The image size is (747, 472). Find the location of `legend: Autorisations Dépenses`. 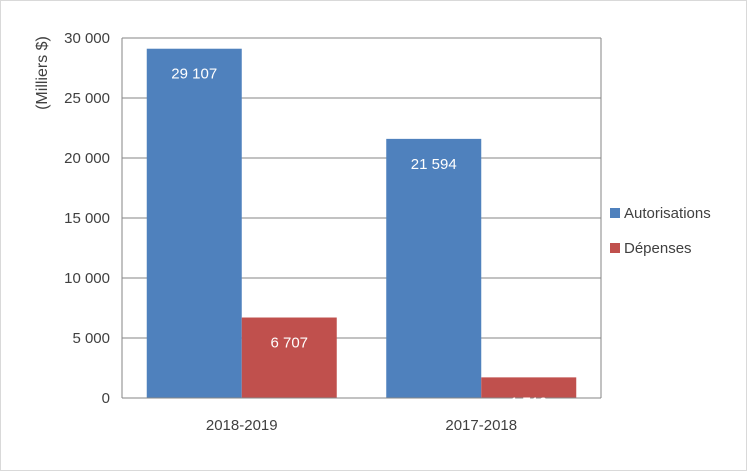

legend: Autorisations Dépenses is located at coordinates (660, 231).